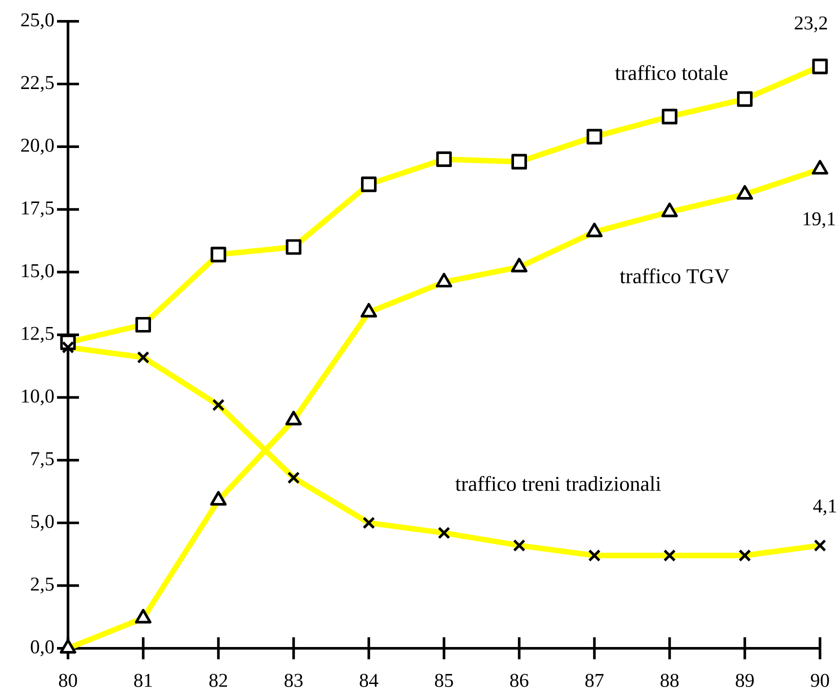  Describe the element at coordinates (37, 84) in the screenshot. I see `y-tick-label: 22,5` at that location.